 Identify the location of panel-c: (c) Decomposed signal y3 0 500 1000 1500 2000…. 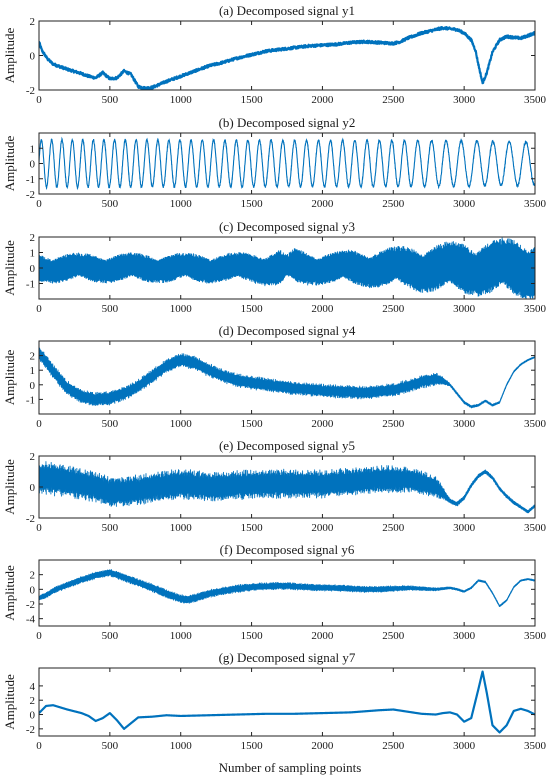
(274, 267).